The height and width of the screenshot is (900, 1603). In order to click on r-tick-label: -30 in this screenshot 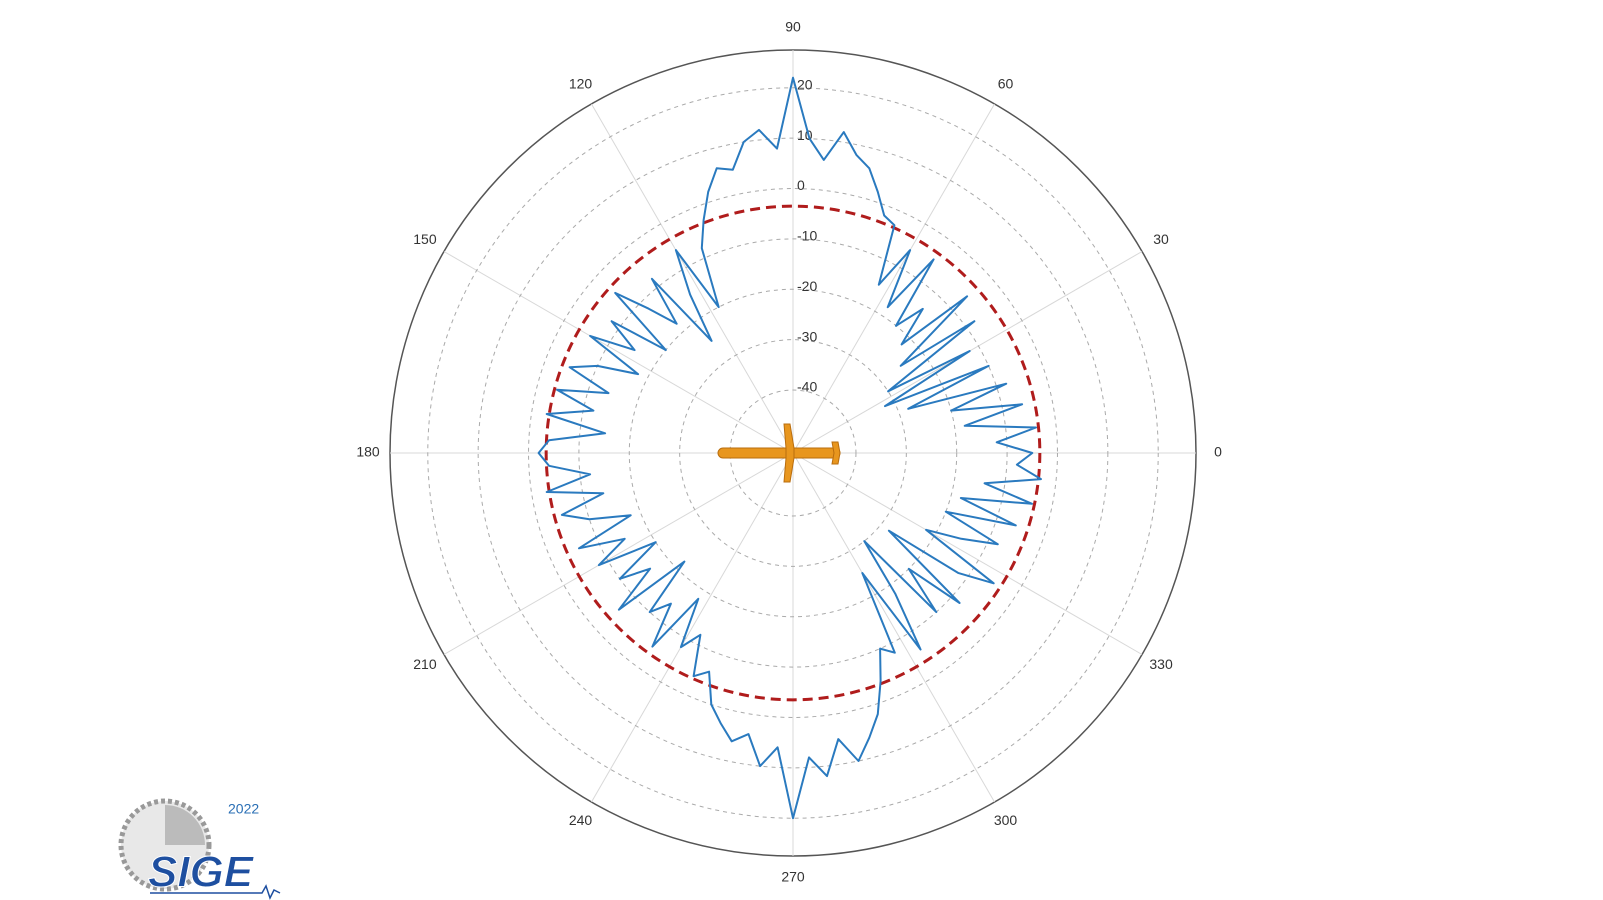, I will do `click(807, 336)`.